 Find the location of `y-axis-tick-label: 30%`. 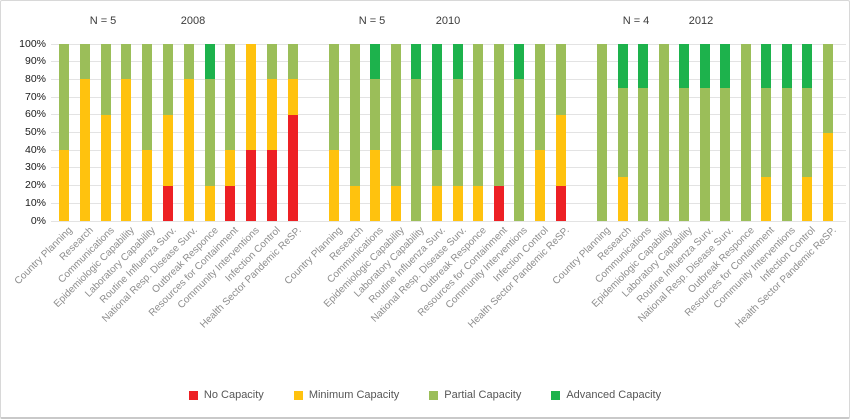

y-axis-tick-label: 30% is located at coordinates (35, 167).